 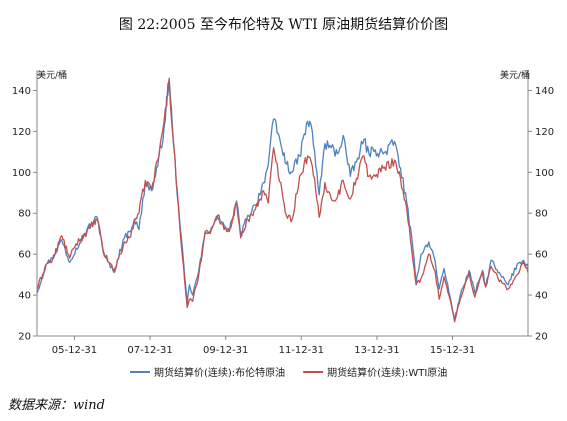 I want to click on legend-label: 期货结算价(连续):布伦特原油, so click(x=219, y=372).